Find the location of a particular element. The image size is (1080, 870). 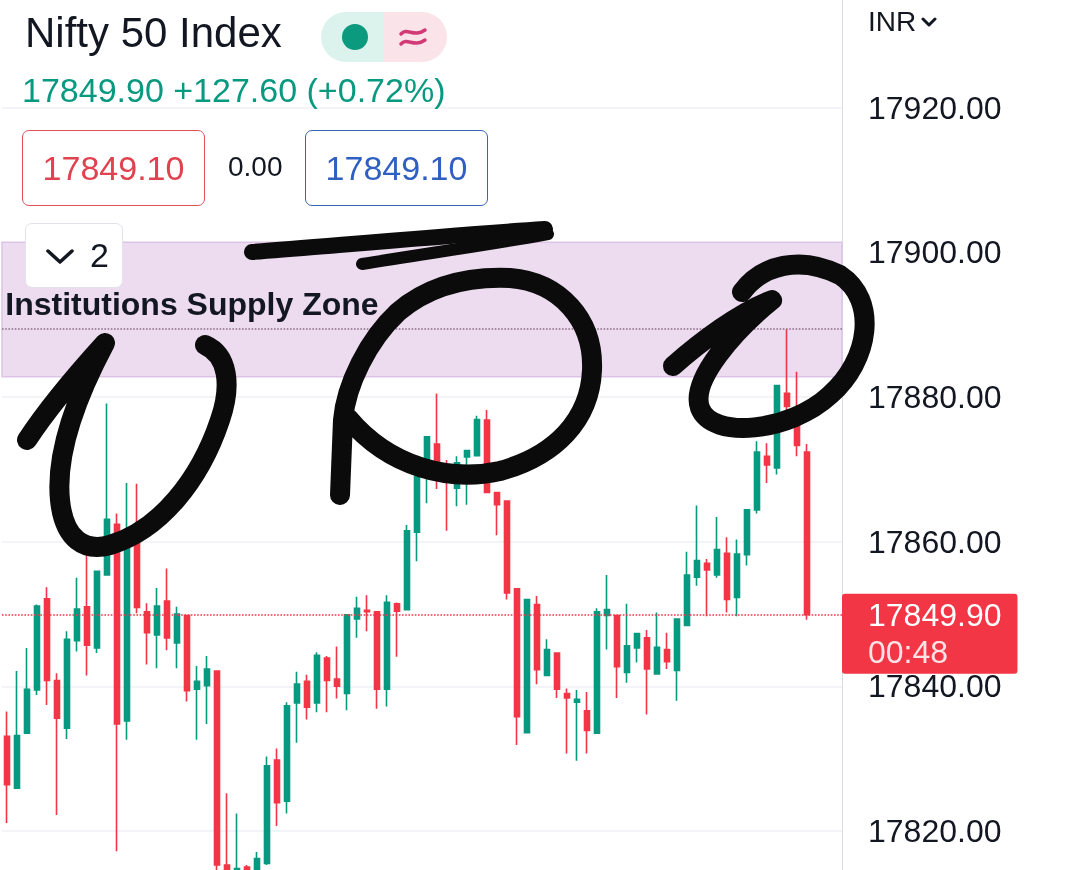

y-tick-label: 17900.00 is located at coordinates (935, 252).